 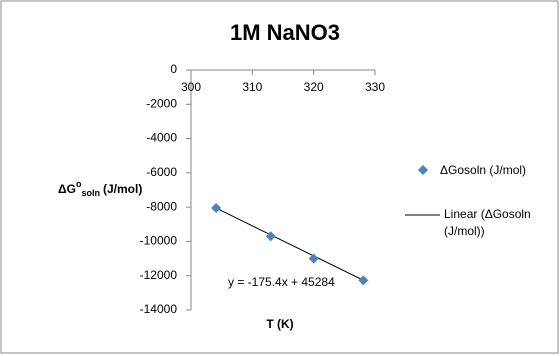 I want to click on chart-title: 1M NaNO3, so click(x=285, y=32).